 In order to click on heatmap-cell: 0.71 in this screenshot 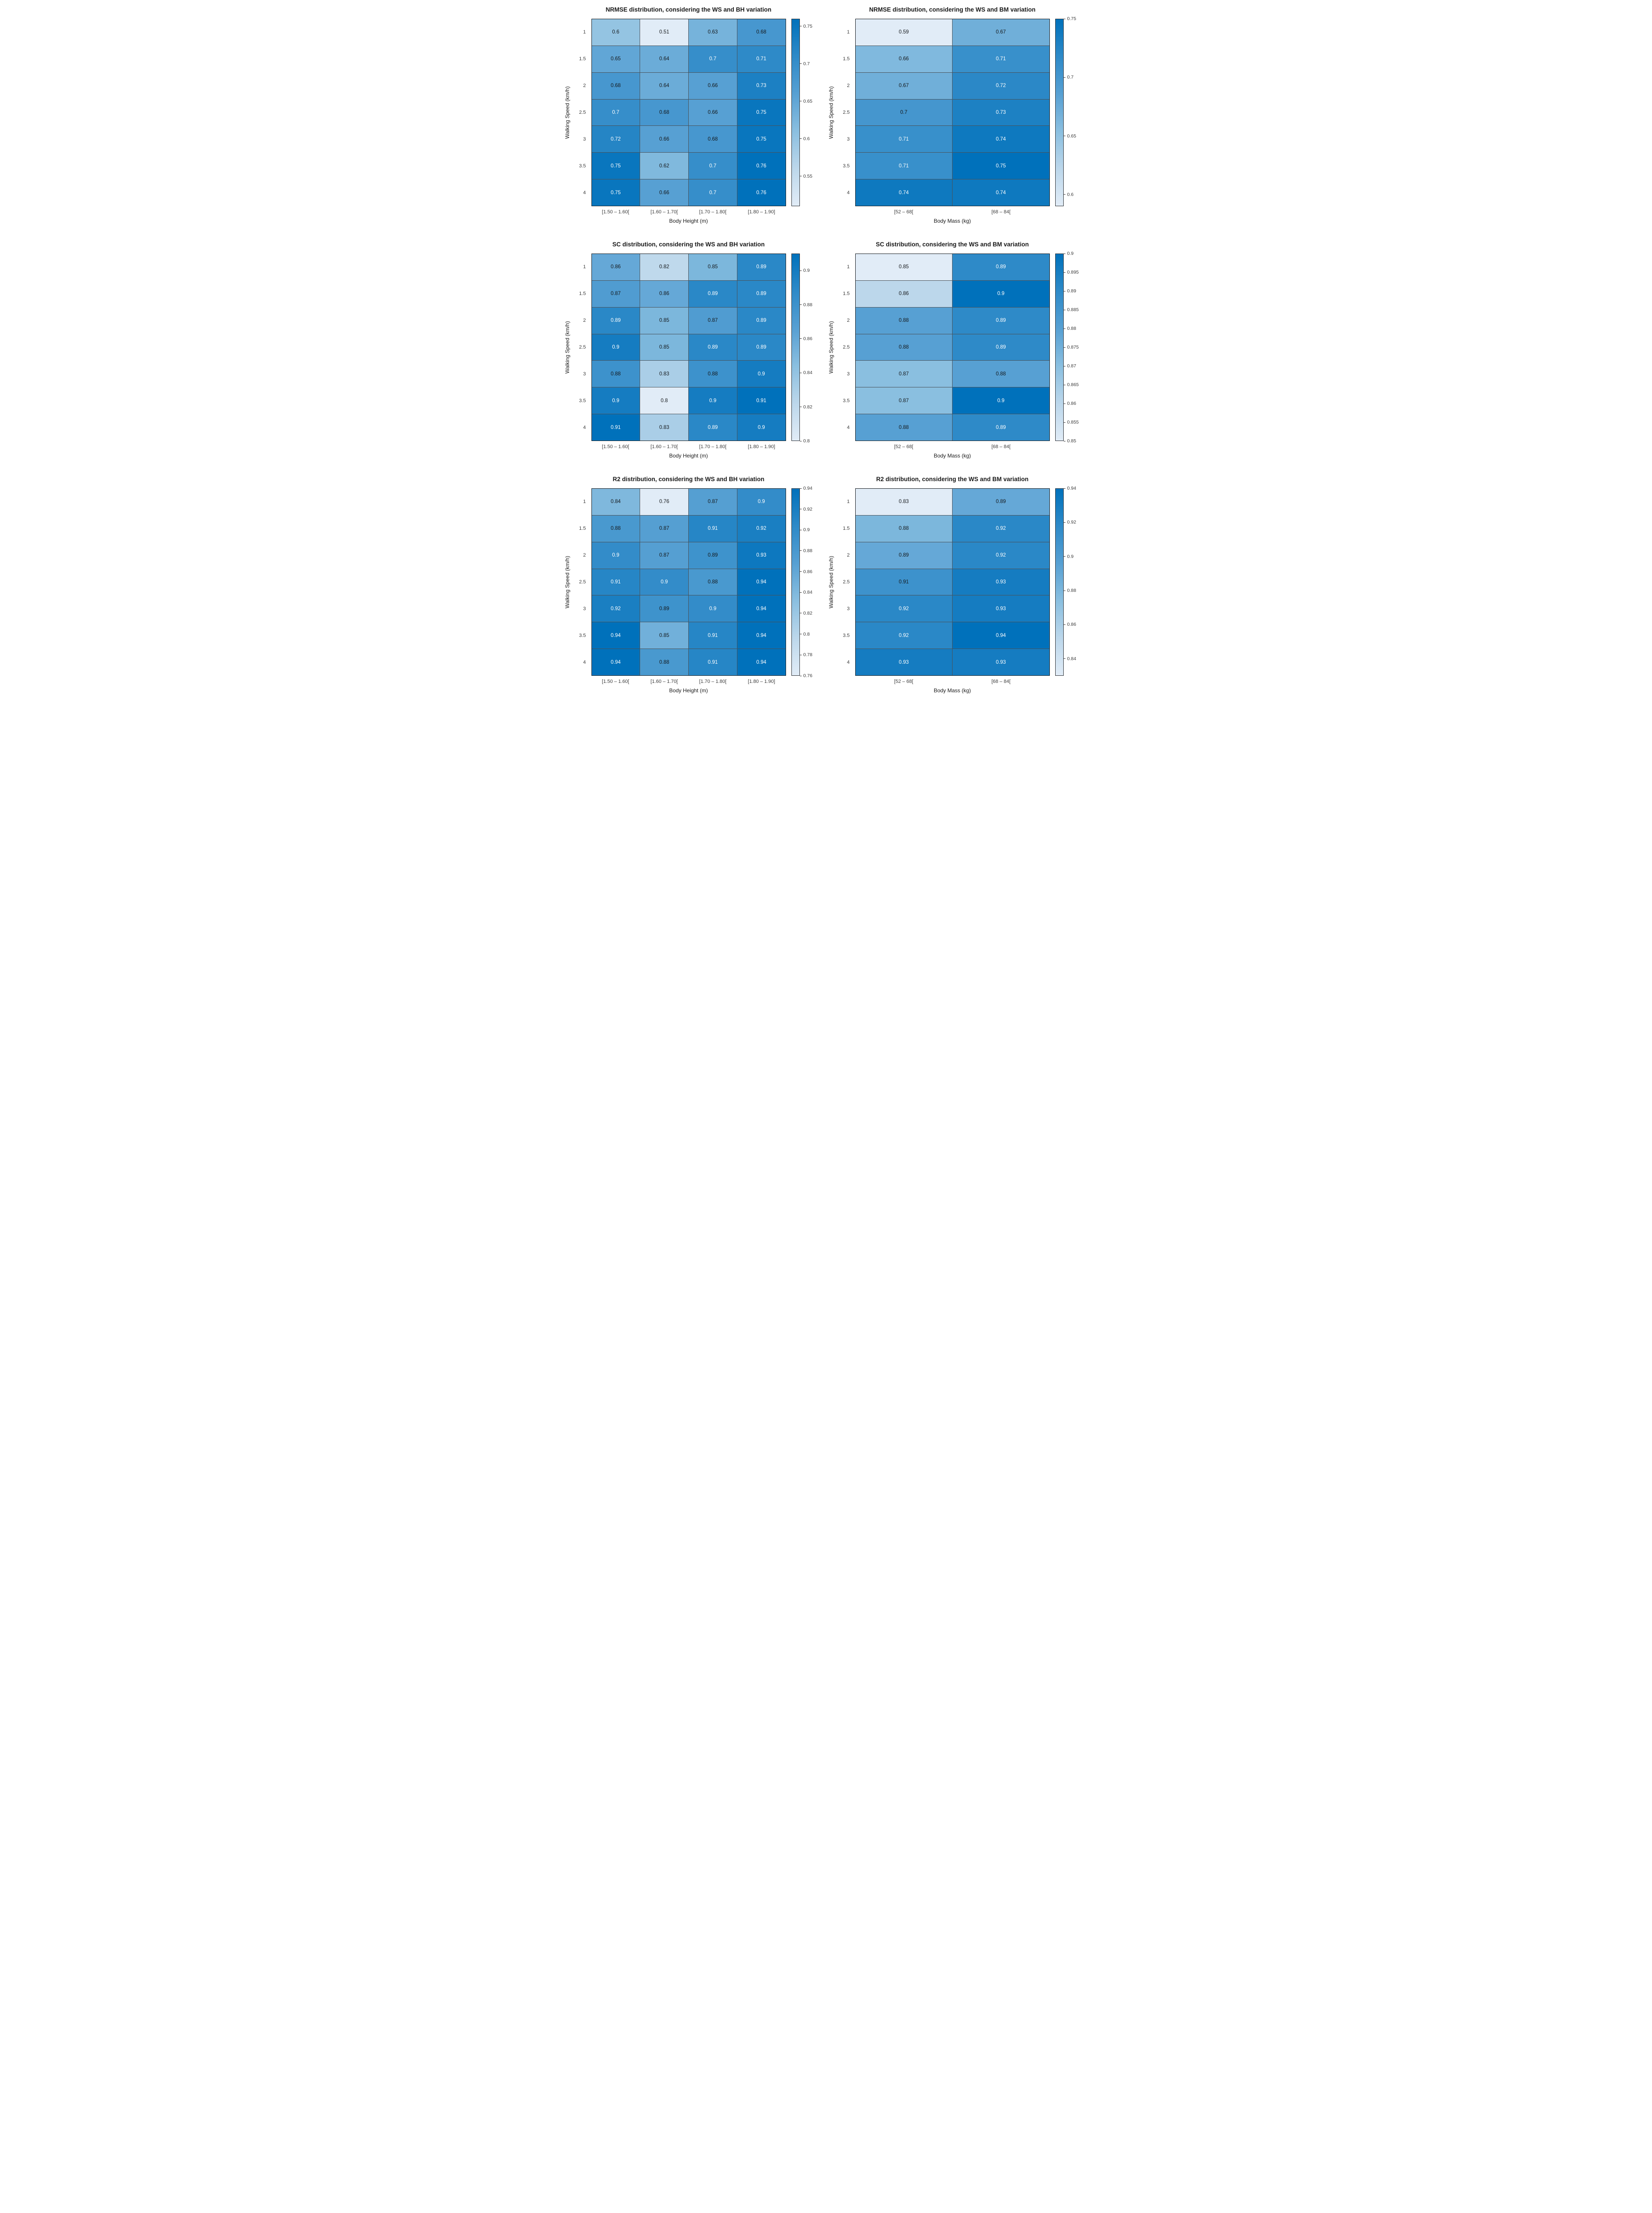, I will do `click(903, 166)`.